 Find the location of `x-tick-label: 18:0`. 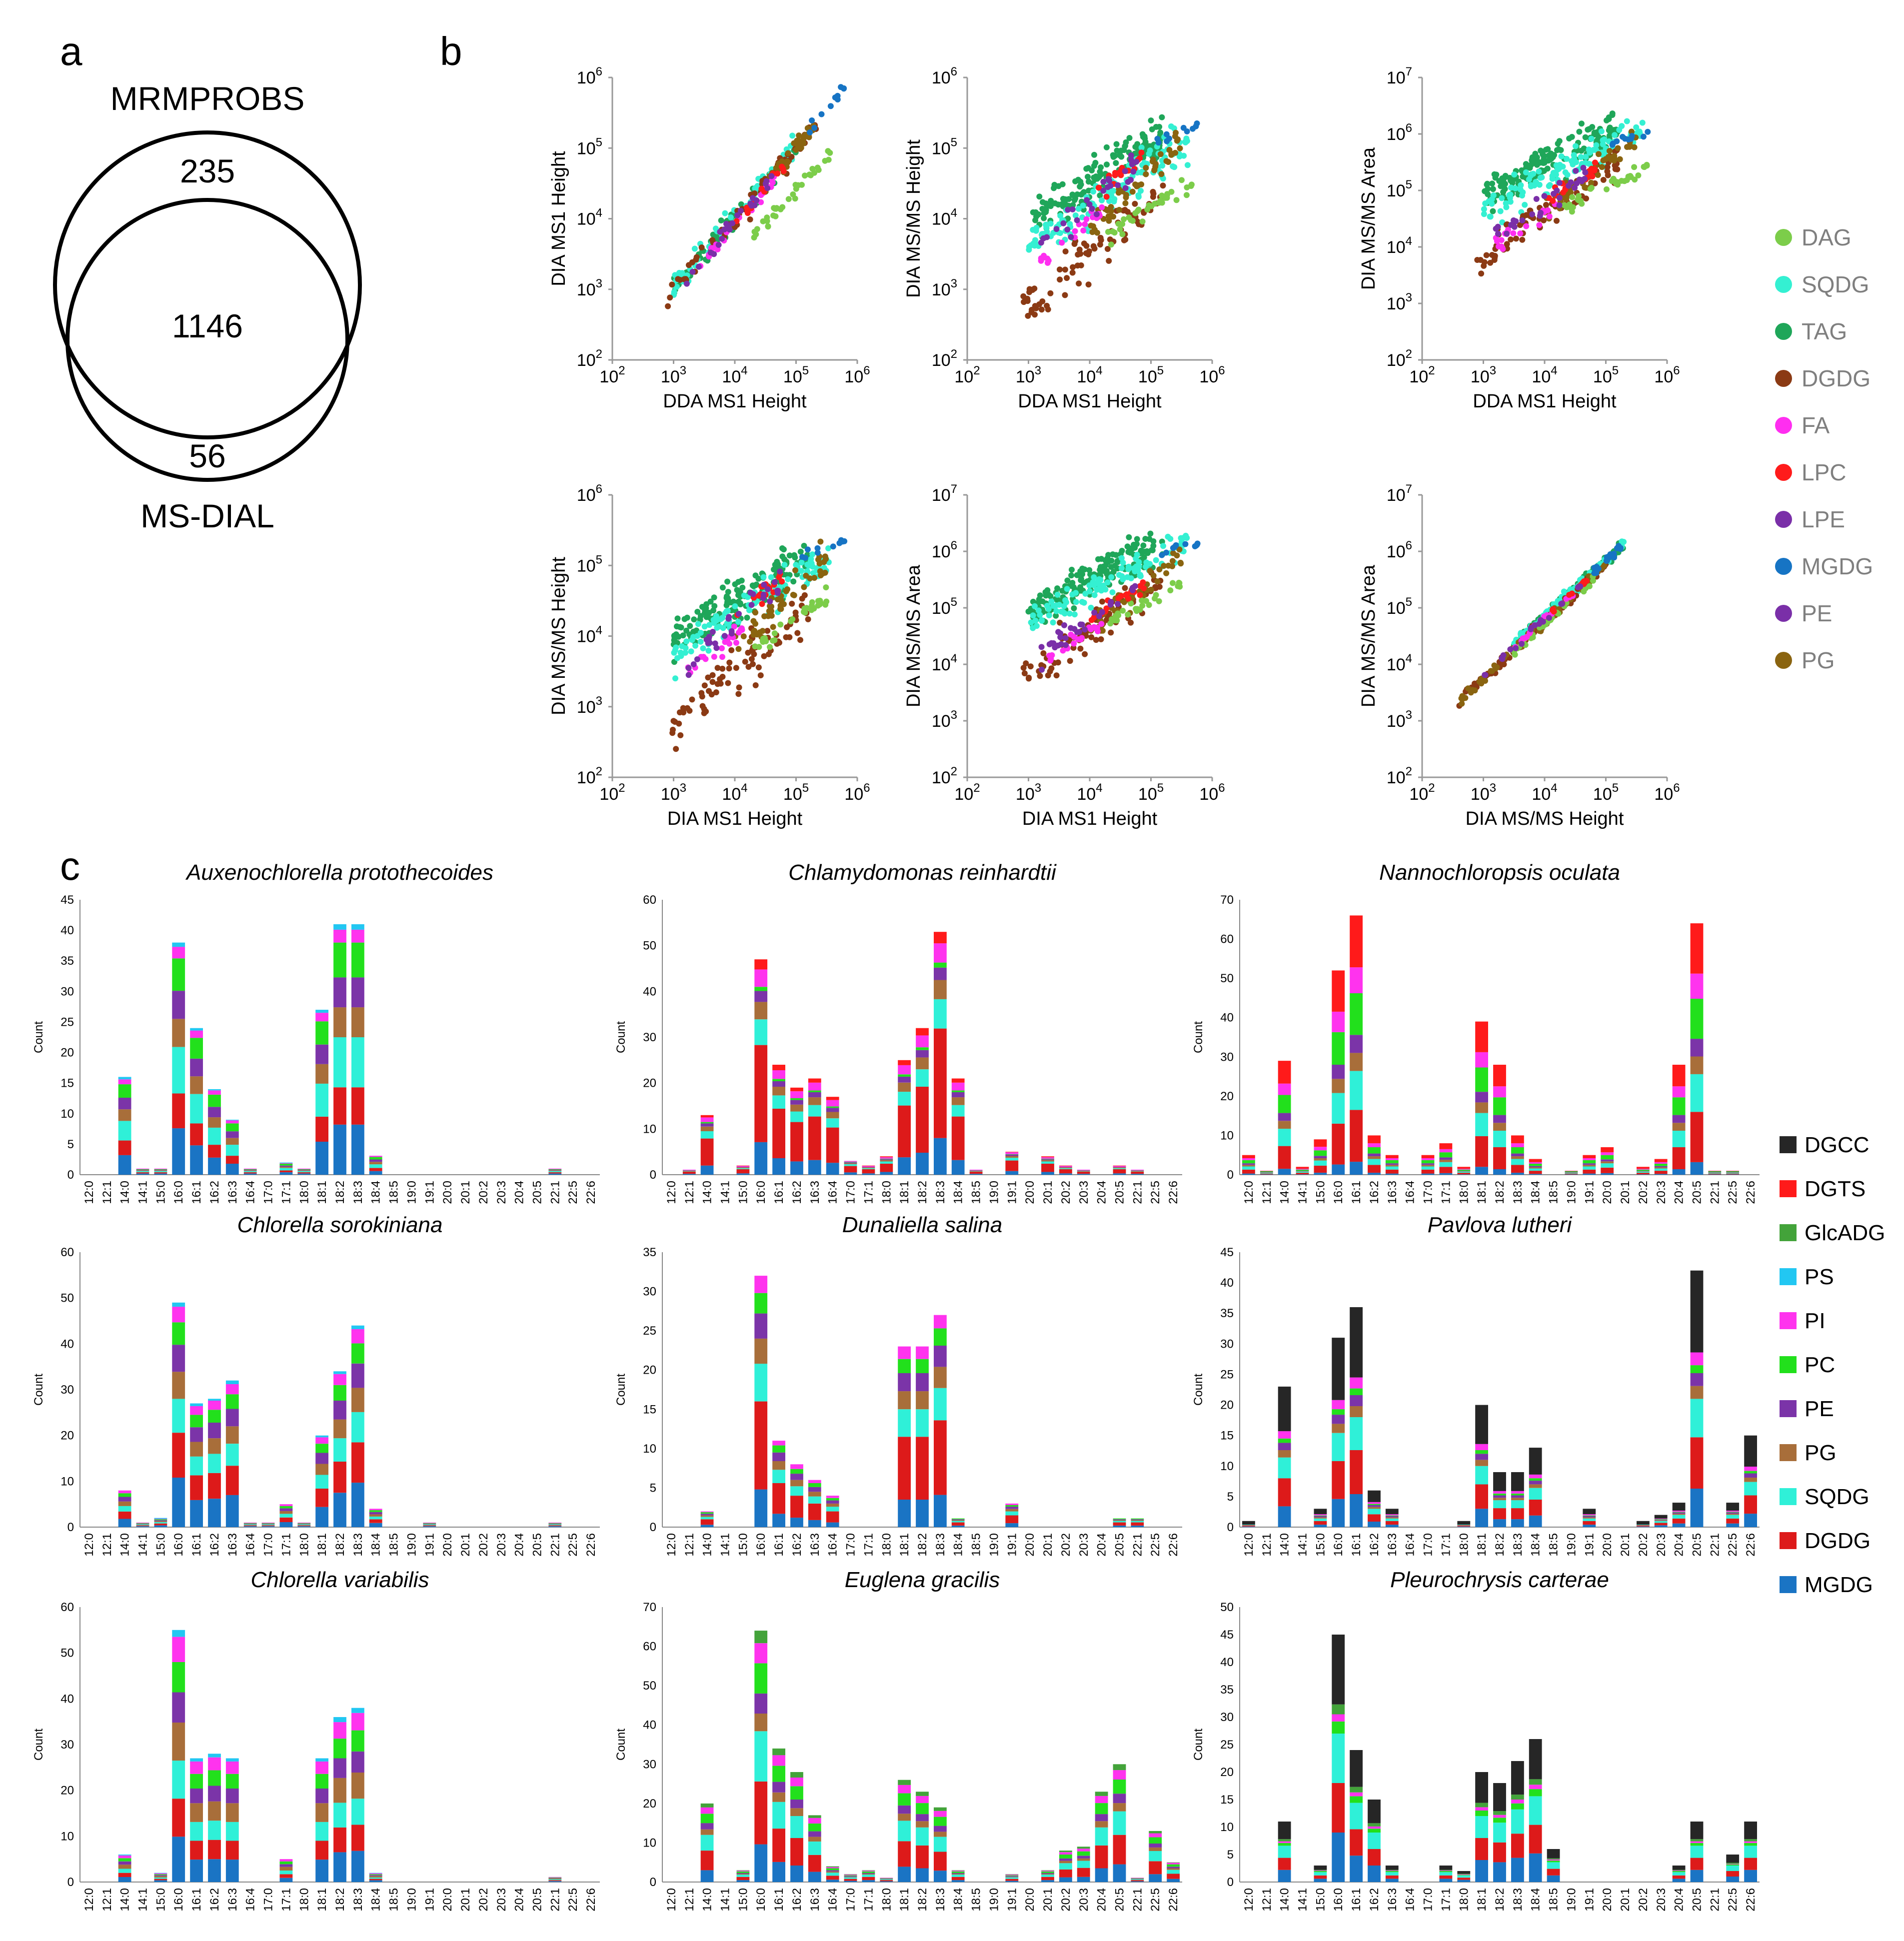

x-tick-label: 18:0 is located at coordinates (887, 1192).